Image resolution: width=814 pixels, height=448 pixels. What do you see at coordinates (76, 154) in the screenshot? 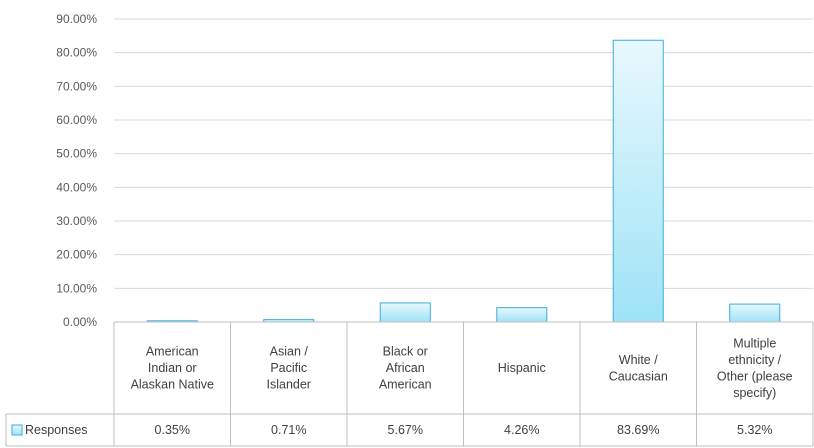
I see `y-tick-label: 50.00%` at bounding box center [76, 154].